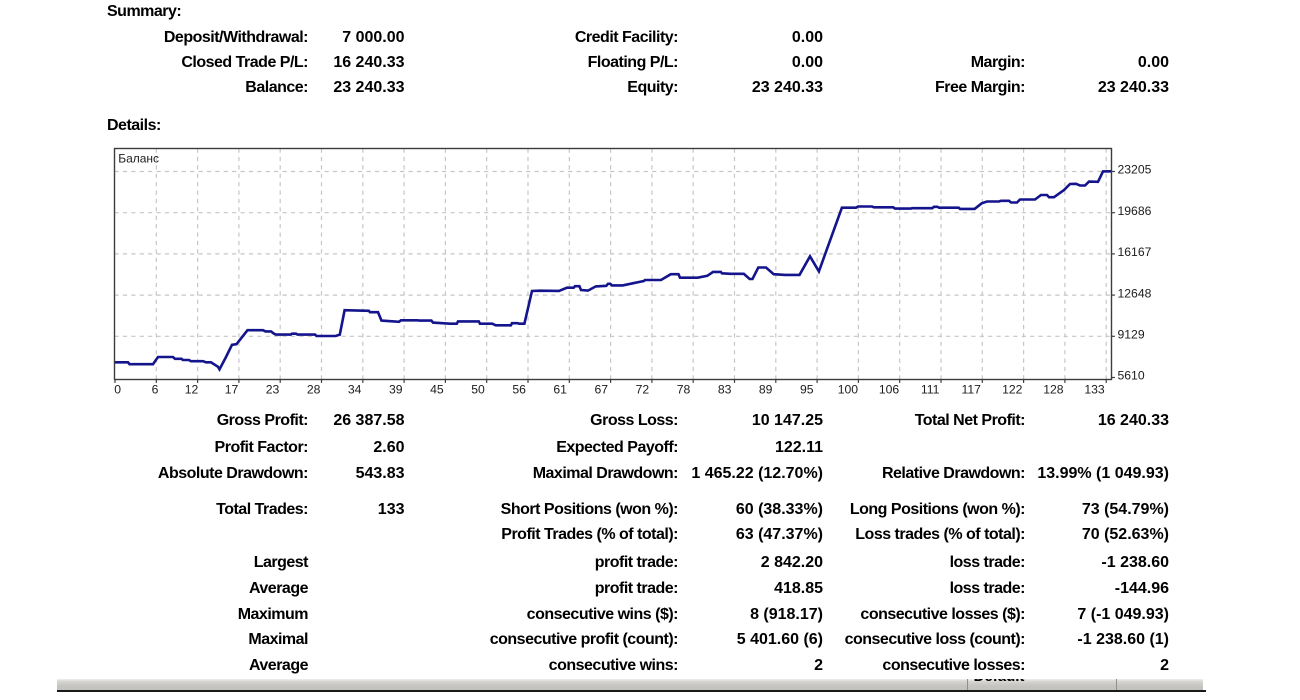 The image size is (1300, 700). What do you see at coordinates (1012, 389) in the screenshot?
I see `svg-text: 122` at bounding box center [1012, 389].